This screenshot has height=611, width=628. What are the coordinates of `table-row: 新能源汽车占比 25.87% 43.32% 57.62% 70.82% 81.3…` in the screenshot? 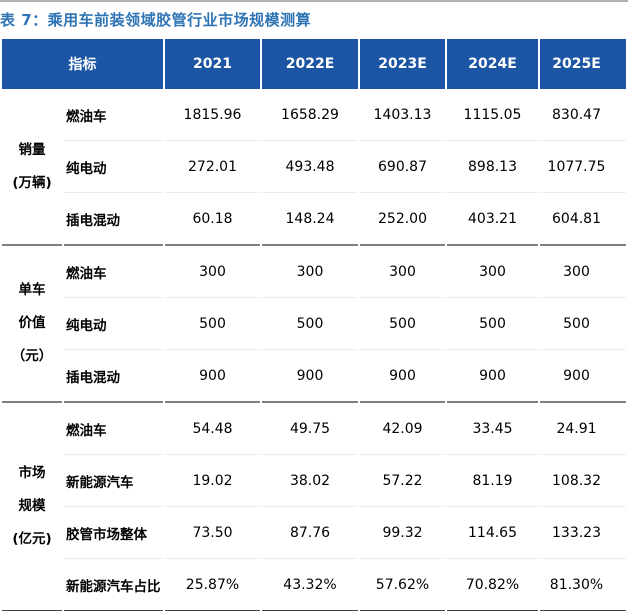 It's located at (314, 584).